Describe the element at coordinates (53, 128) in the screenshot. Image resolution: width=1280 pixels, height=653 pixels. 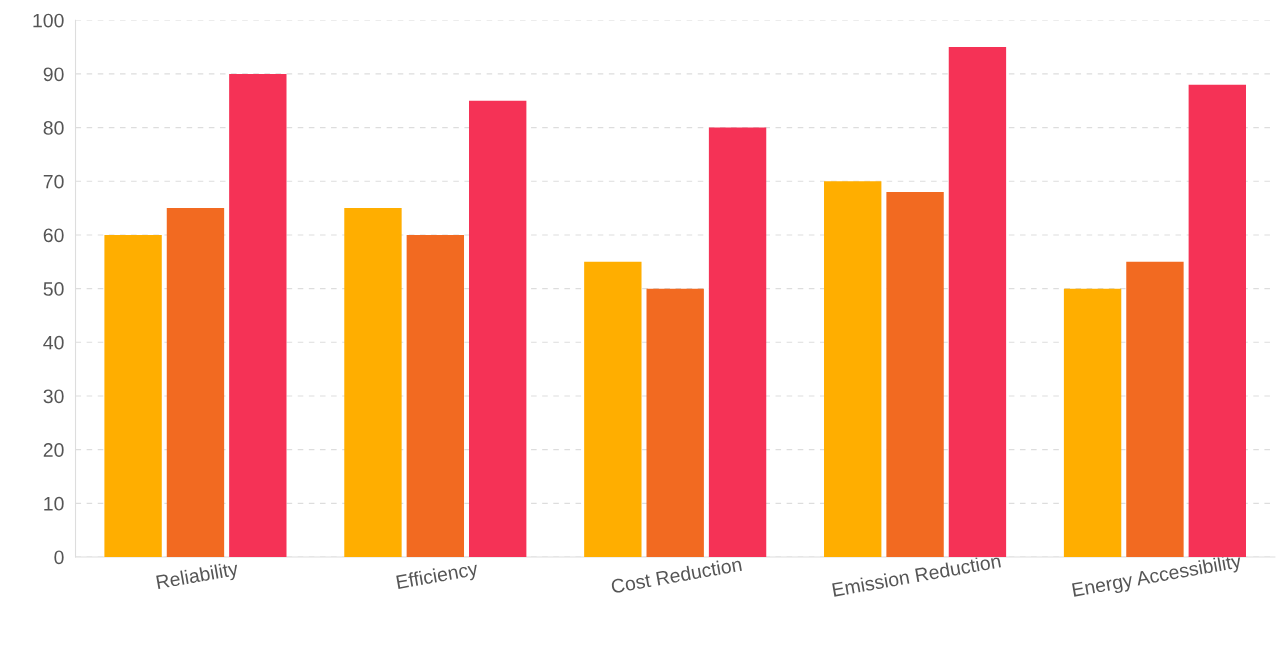
I see `y-tick-label: 80` at that location.